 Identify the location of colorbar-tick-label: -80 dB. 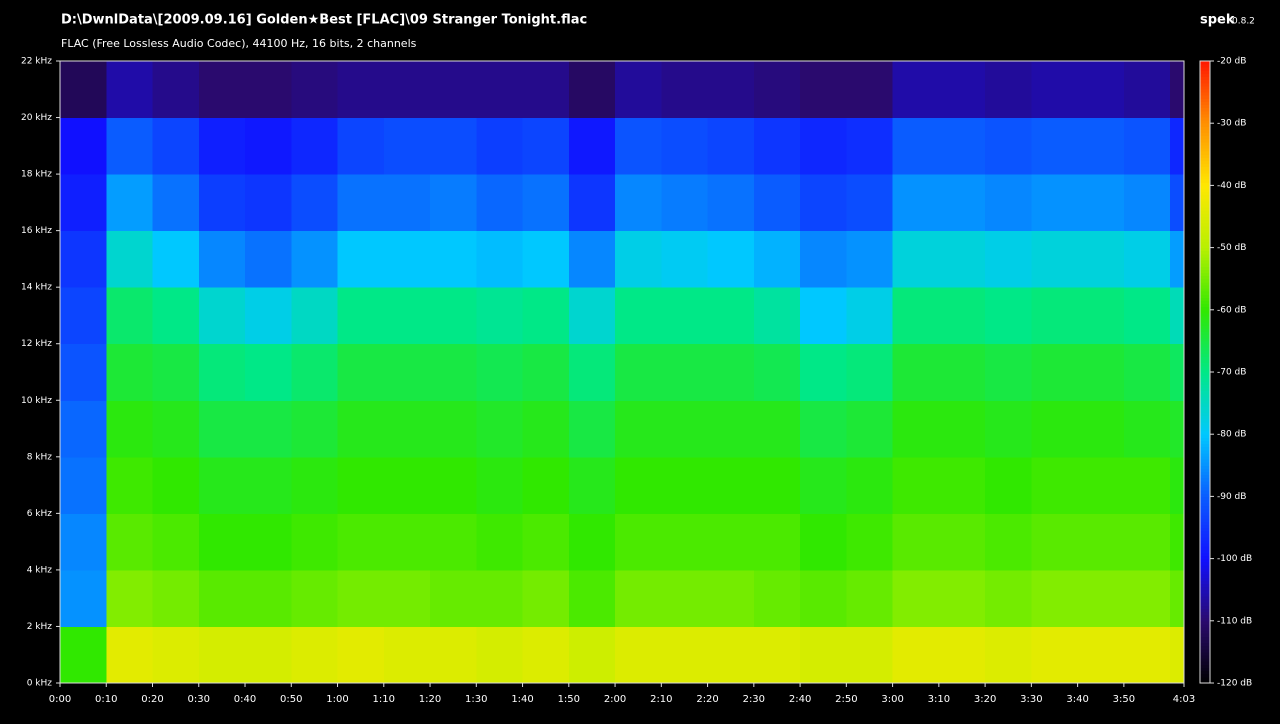
(1231, 435).